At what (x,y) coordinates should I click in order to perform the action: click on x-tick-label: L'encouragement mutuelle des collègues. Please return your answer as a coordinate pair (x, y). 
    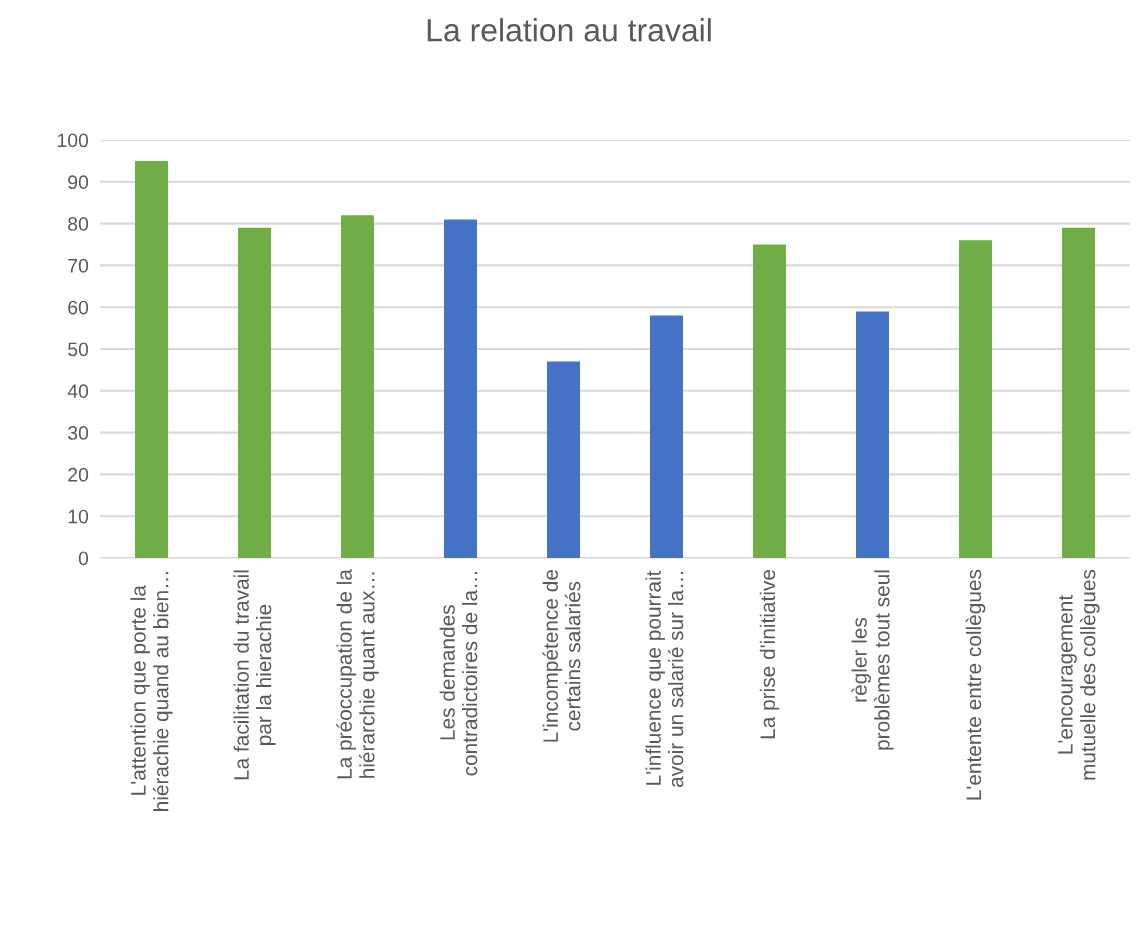
    Looking at the image, I should click on (1079, 674).